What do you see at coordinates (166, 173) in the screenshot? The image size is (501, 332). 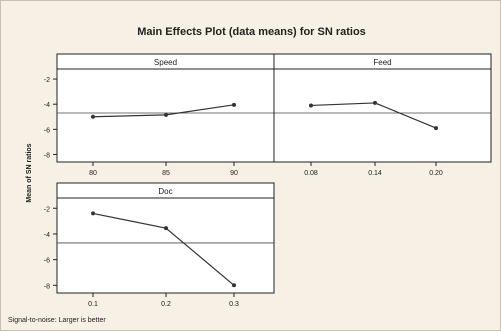 I see `x-tick-label: 85` at bounding box center [166, 173].